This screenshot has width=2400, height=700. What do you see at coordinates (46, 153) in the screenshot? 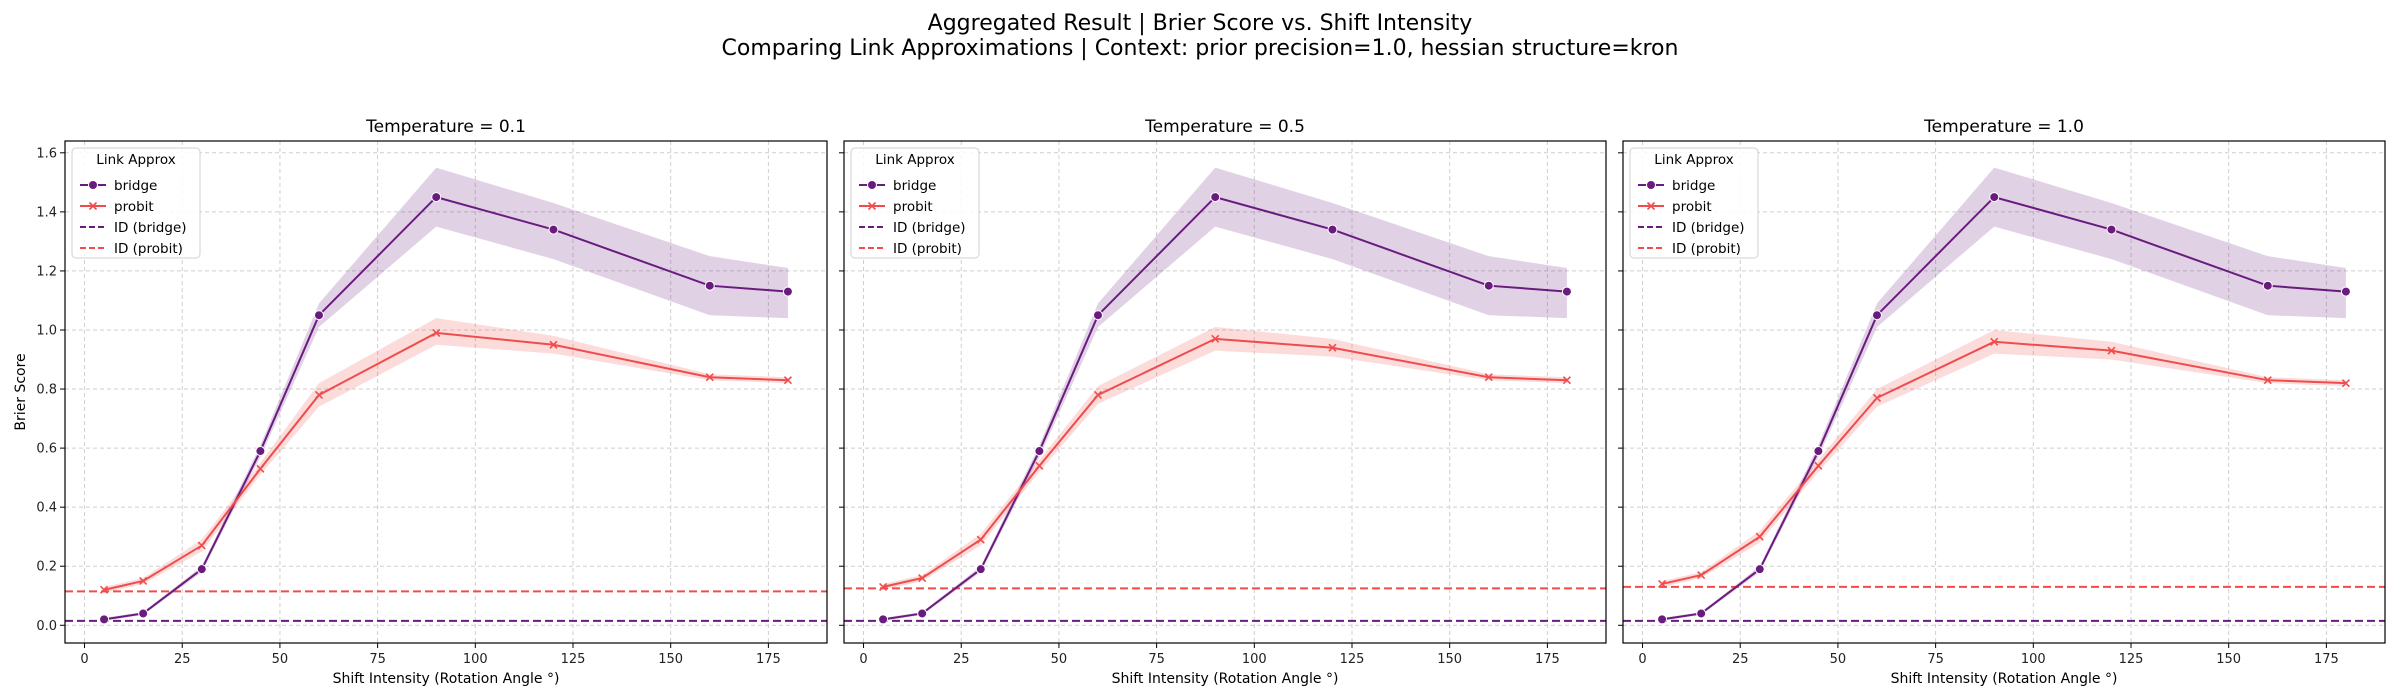
I see `y-tick-label: 1.6` at bounding box center [46, 153].